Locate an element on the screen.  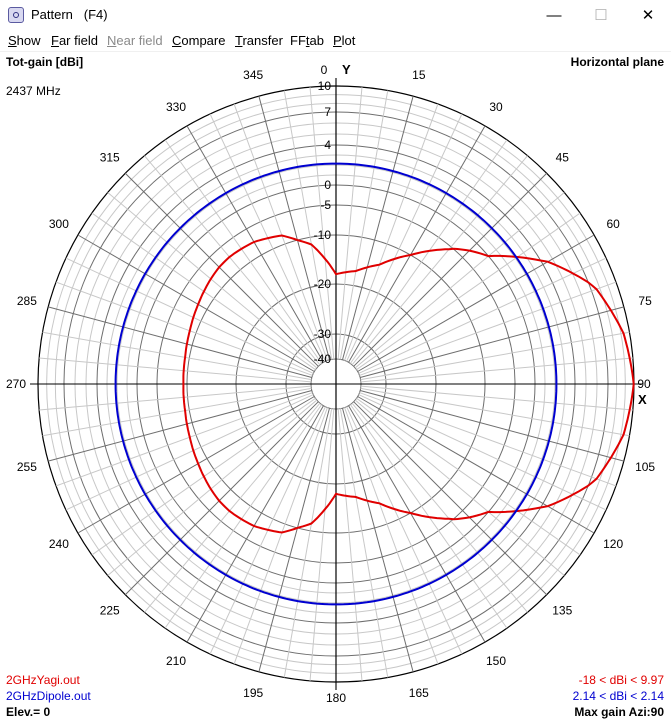
radial-tick-label: 7 is located at coordinates (327, 112).